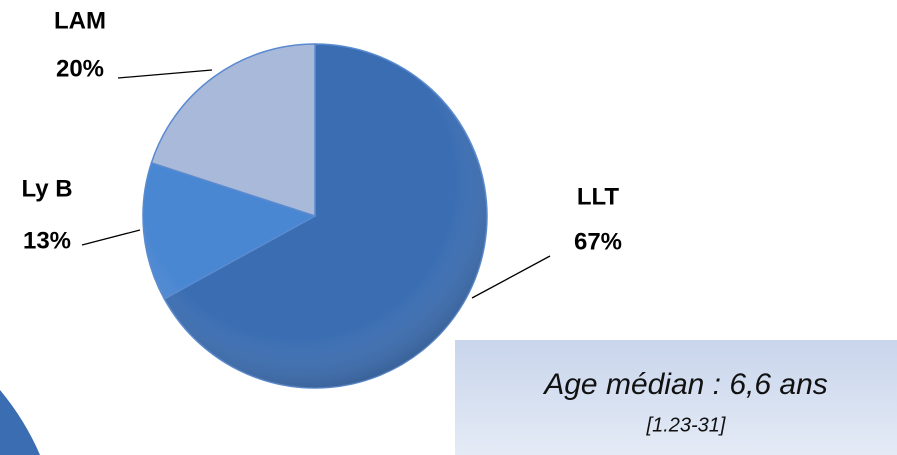 The image size is (897, 455). Describe the element at coordinates (20, 422) in the screenshot. I see `decor-shape` at that location.